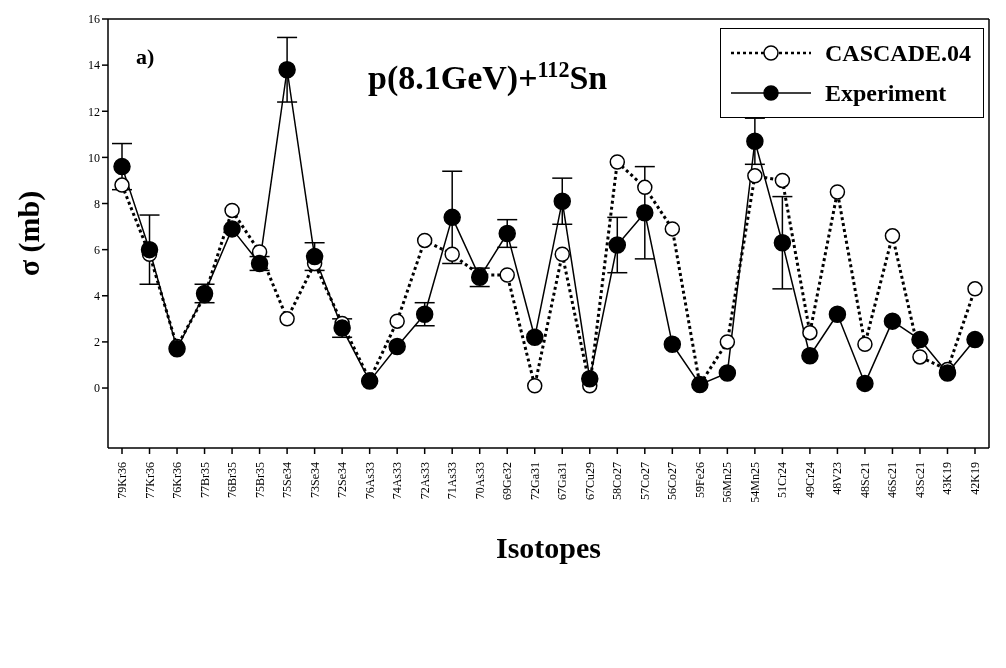 This screenshot has width=1006, height=668. I want to click on x-axis-title: Isotopes, so click(548, 547).